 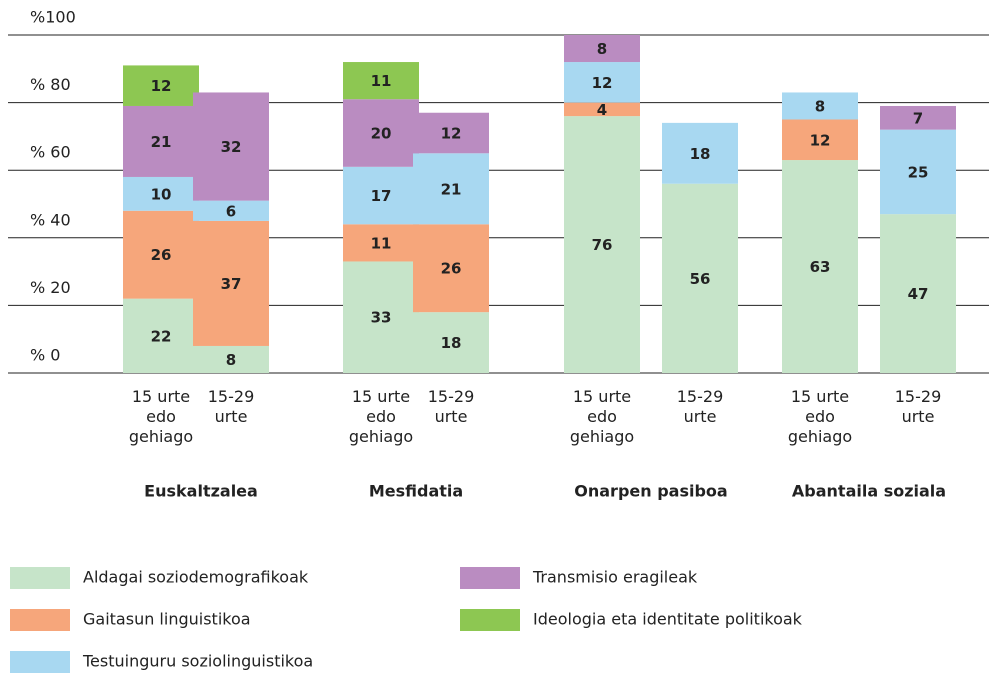 I want to click on value-label: 47, so click(x=918, y=294).